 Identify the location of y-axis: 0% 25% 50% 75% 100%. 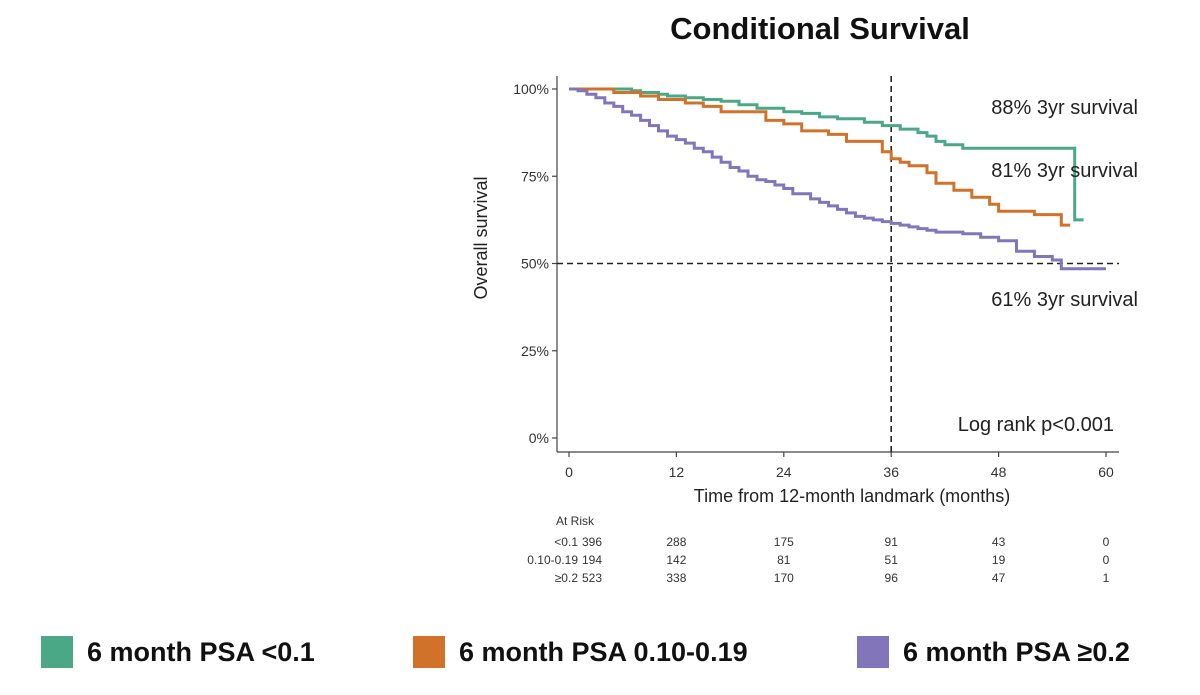
(535, 264).